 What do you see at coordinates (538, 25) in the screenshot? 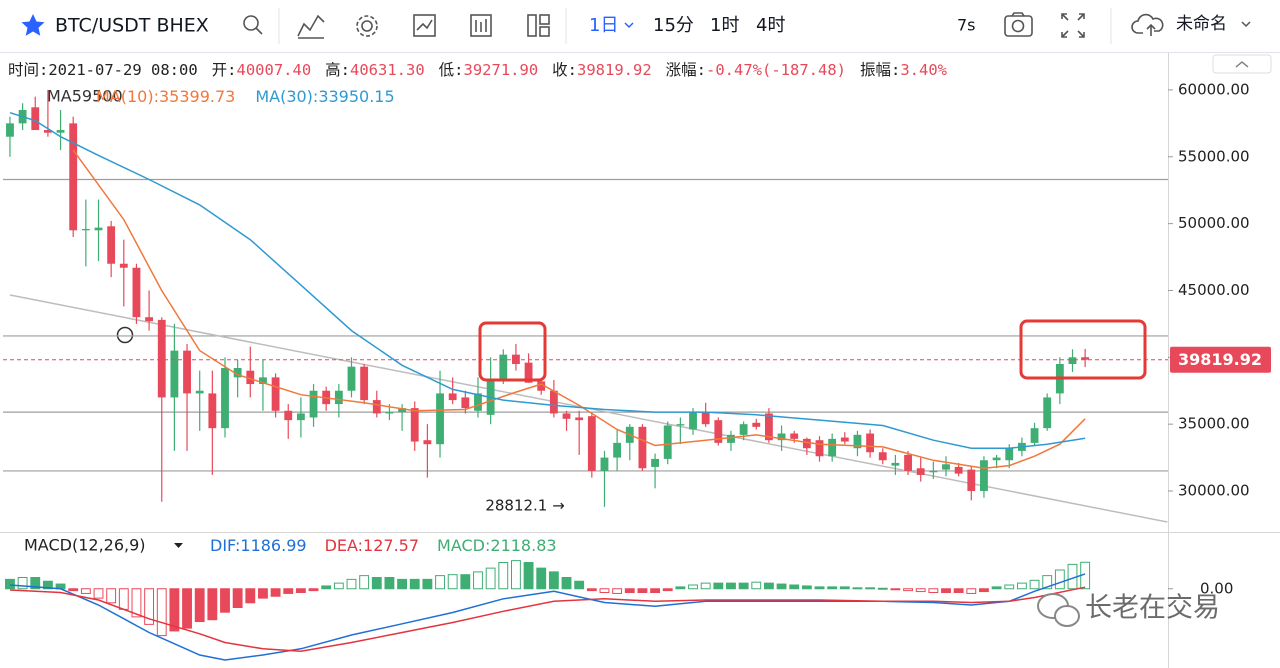
I see `layout-icon` at bounding box center [538, 25].